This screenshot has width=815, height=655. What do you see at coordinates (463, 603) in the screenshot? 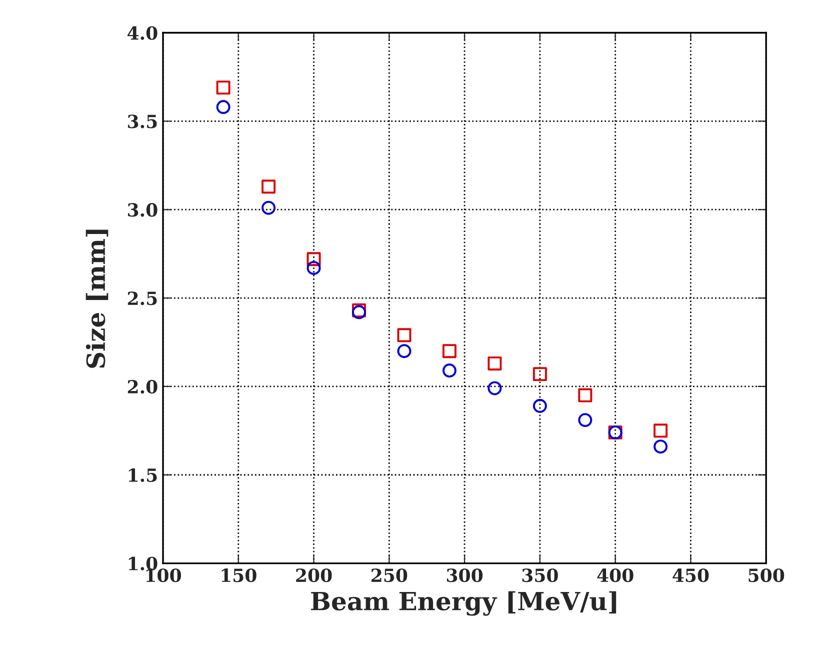
I see `x-axis-title: Beam Energy [MeV/u]` at bounding box center [463, 603].